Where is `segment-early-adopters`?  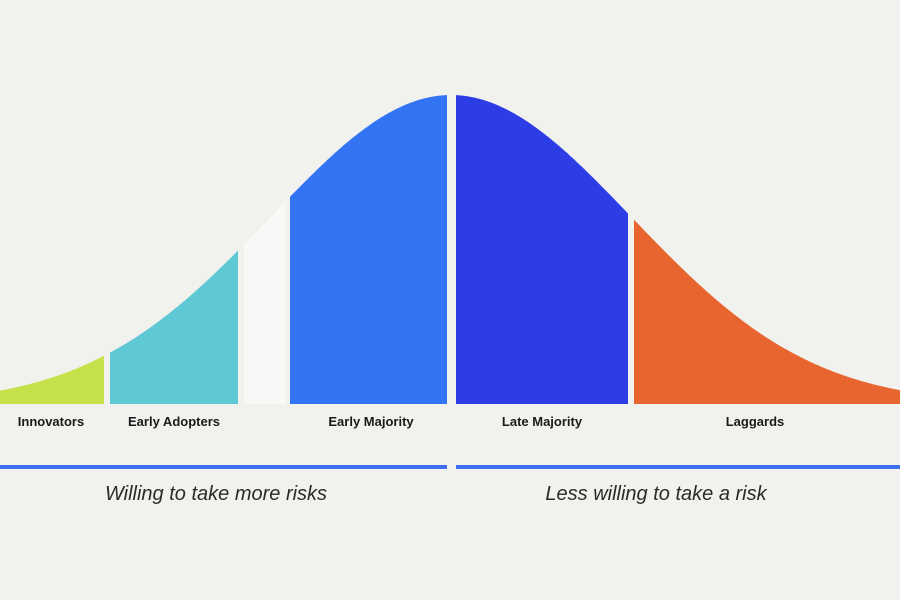 segment-early-adopters is located at coordinates (174, 327).